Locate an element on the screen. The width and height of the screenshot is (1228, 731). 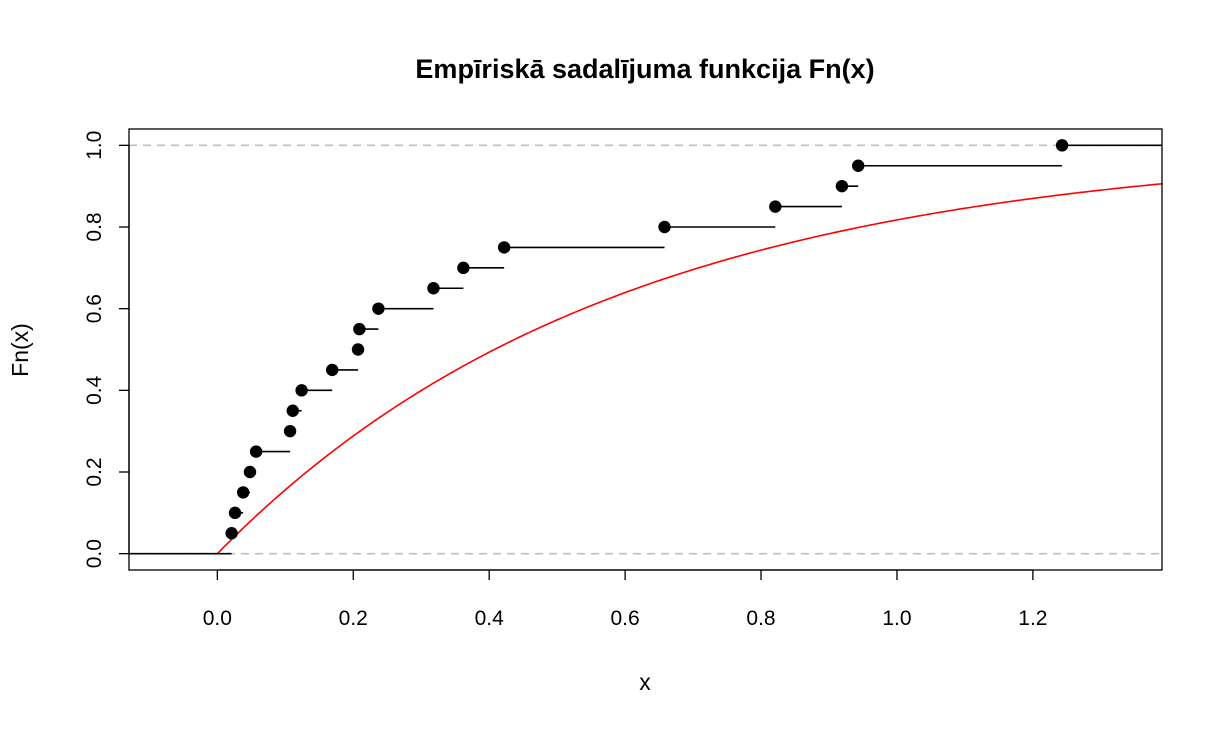
chart-title: Empīriskā sadalījuma funkcija Fn(x) is located at coordinates (644, 69).